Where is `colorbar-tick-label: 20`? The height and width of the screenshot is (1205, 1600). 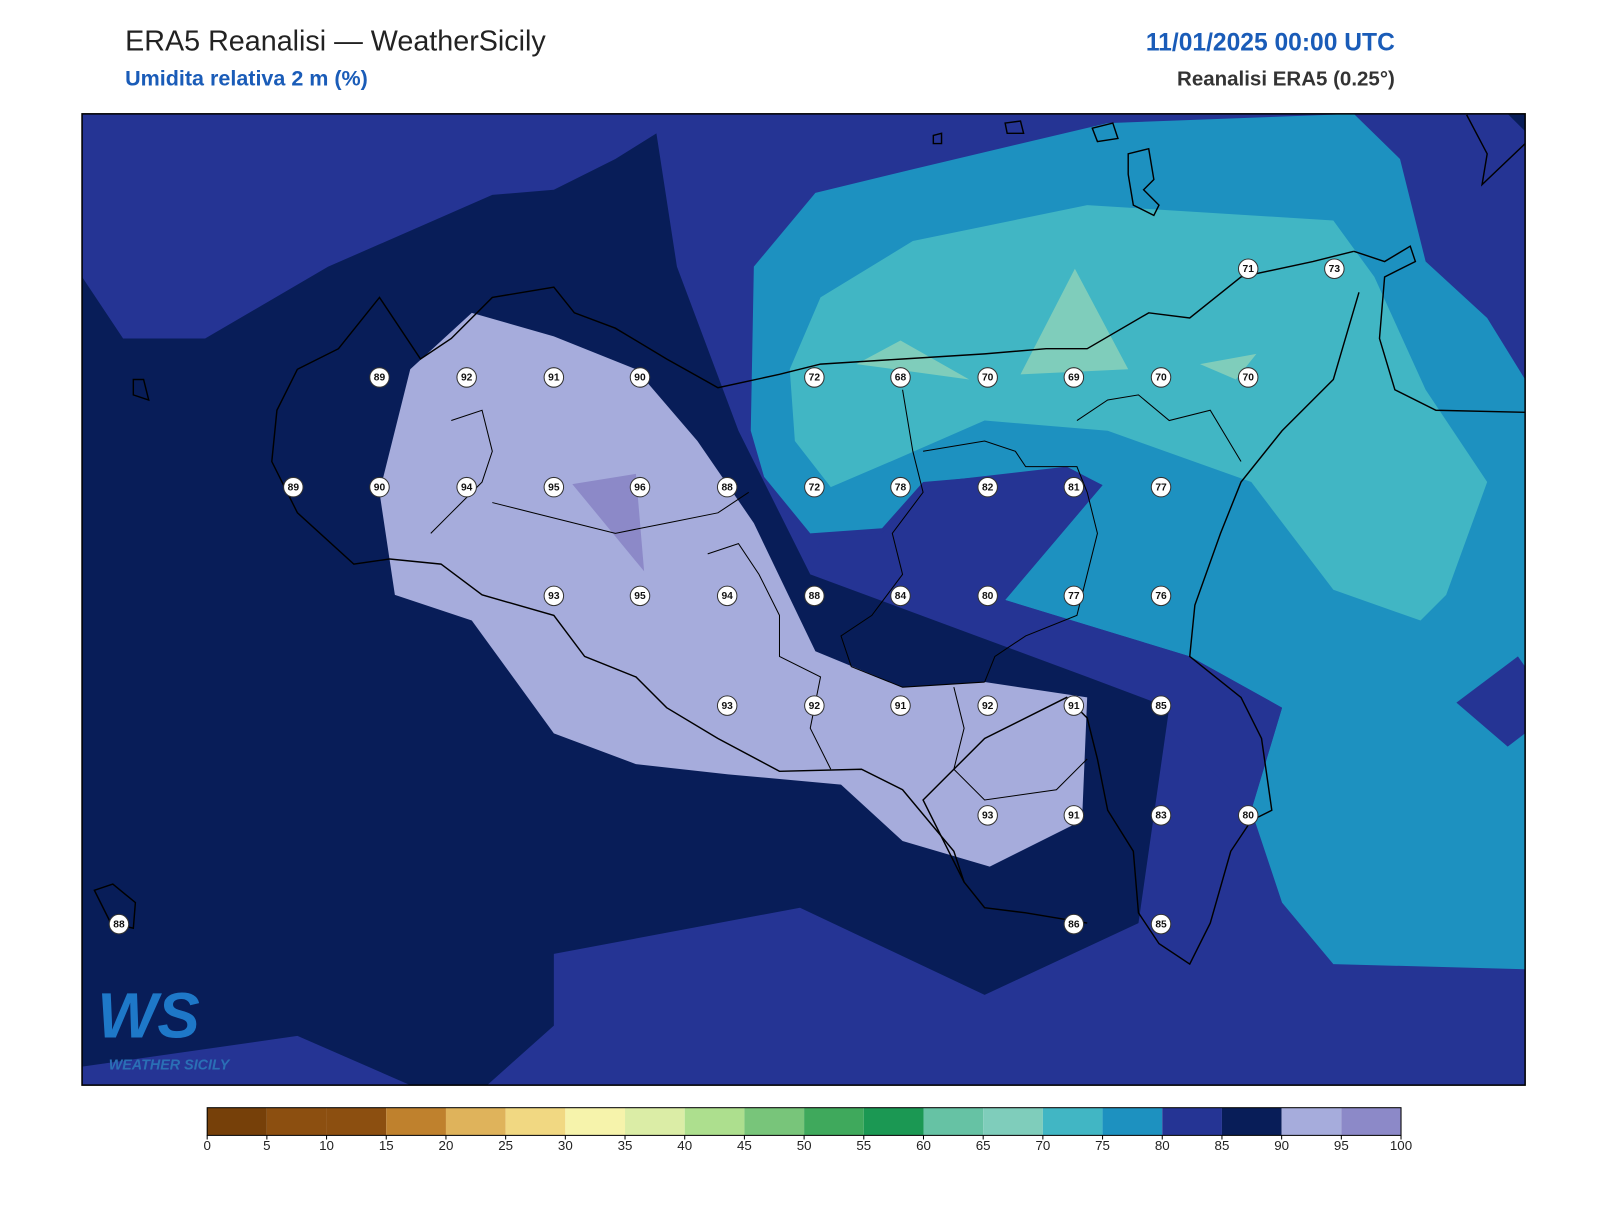 colorbar-tick-label: 20 is located at coordinates (446, 1145).